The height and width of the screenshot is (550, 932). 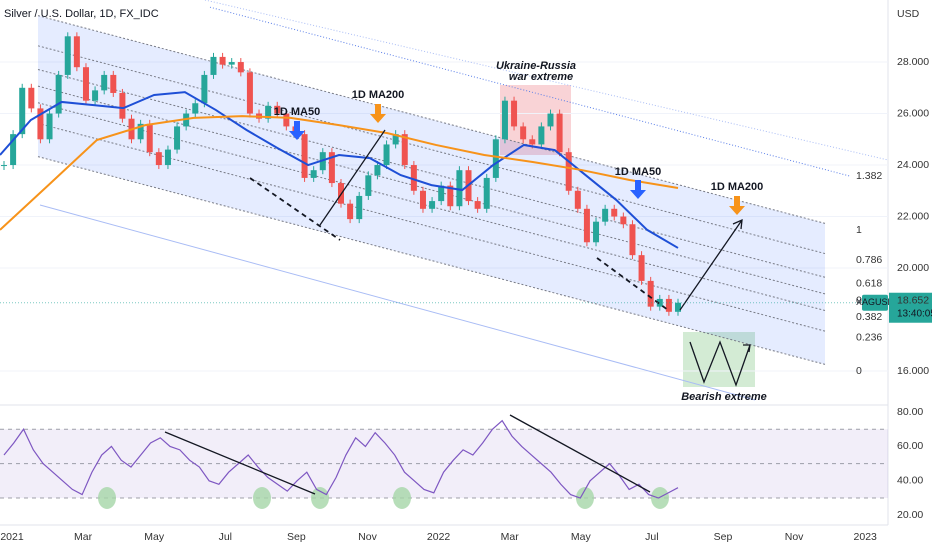 What do you see at coordinates (859, 371) in the screenshot?
I see `fib-label: 0` at bounding box center [859, 371].